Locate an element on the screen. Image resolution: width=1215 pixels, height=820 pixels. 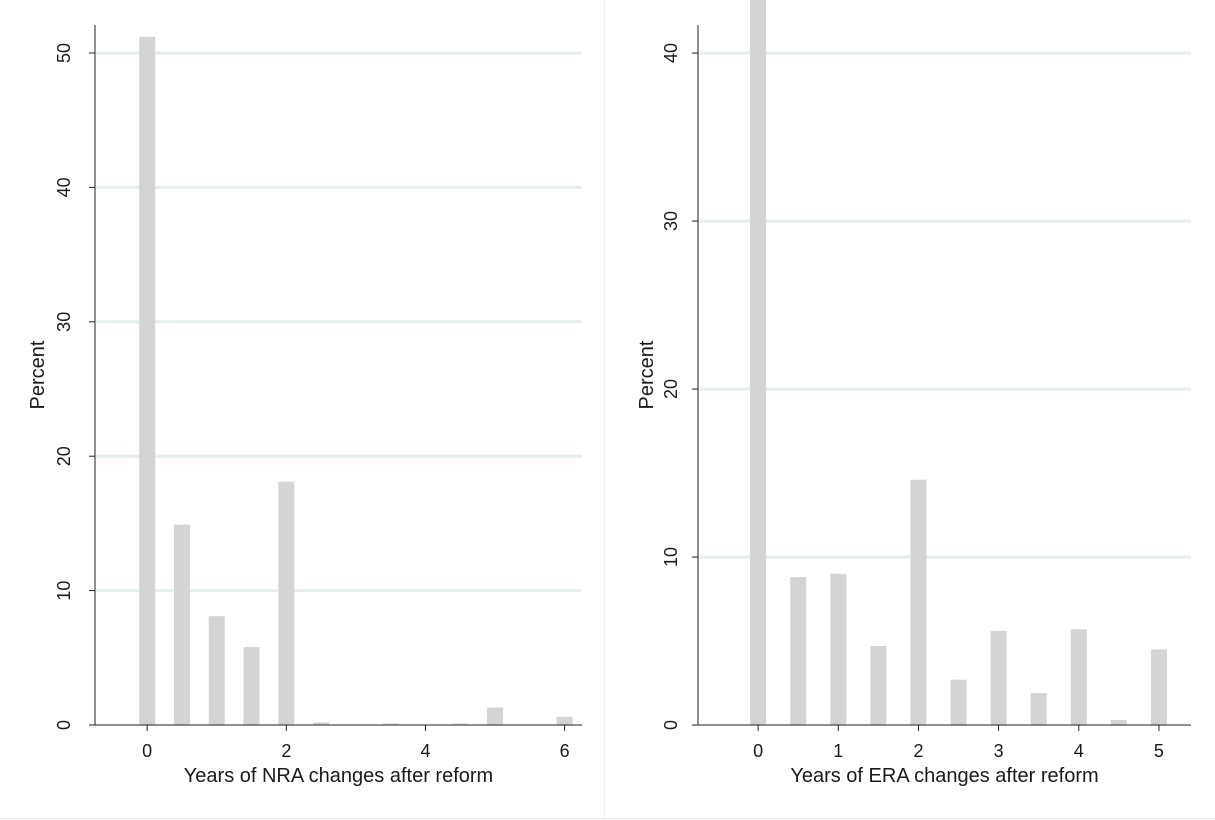
x-axis-title: Years of ERA changes after reform is located at coordinates (944, 776).